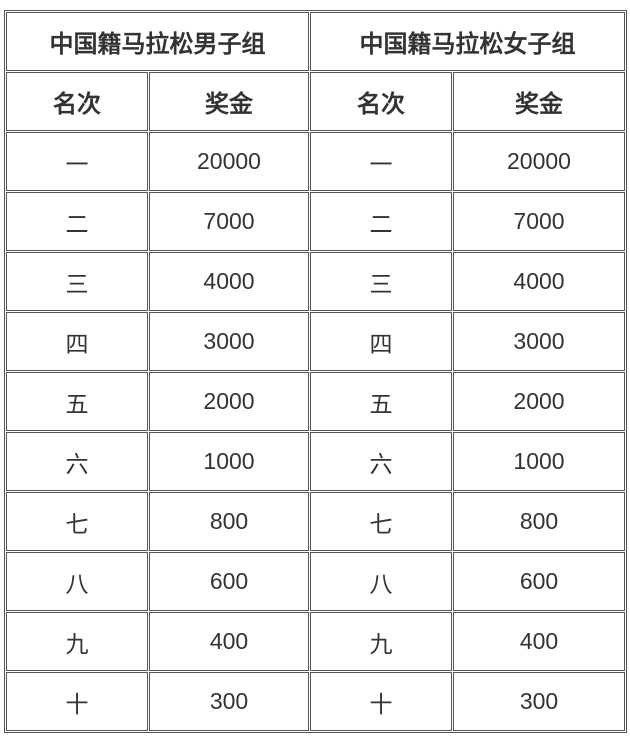 Image resolution: width=630 pixels, height=750 pixels. I want to click on men-prize-cell: 20000, so click(229, 161).